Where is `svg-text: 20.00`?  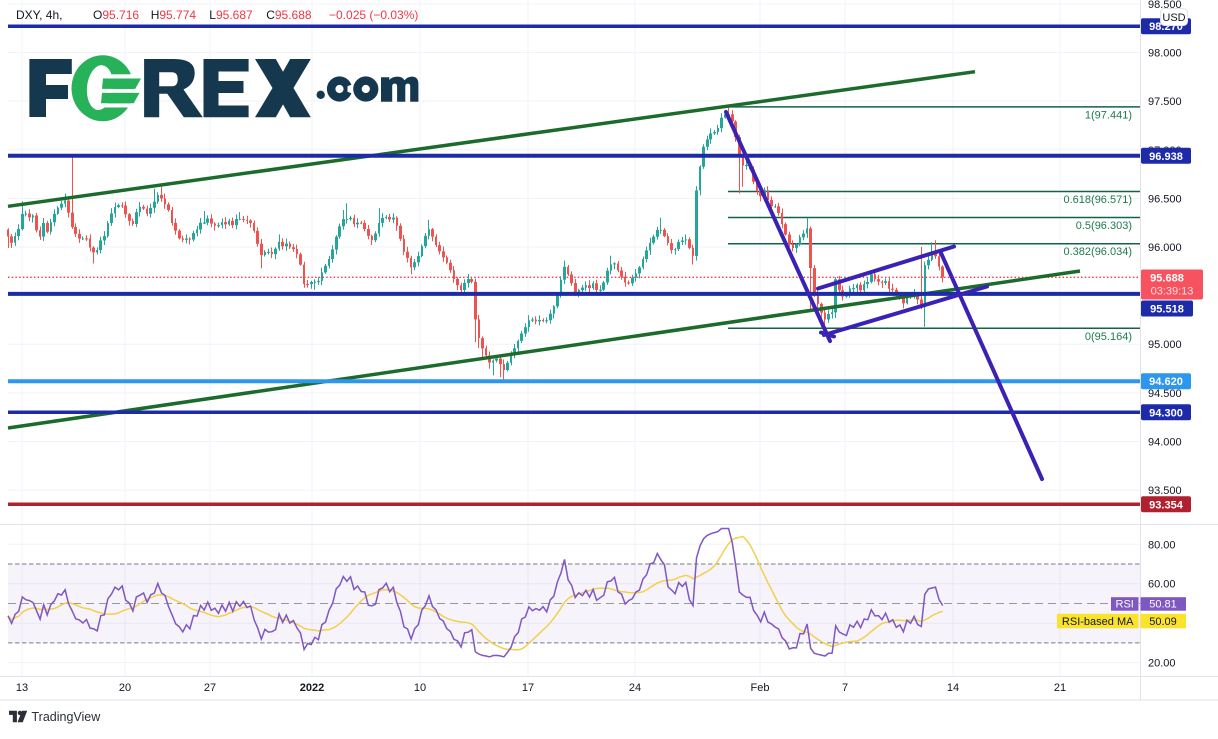 svg-text: 20.00 is located at coordinates (1162, 664).